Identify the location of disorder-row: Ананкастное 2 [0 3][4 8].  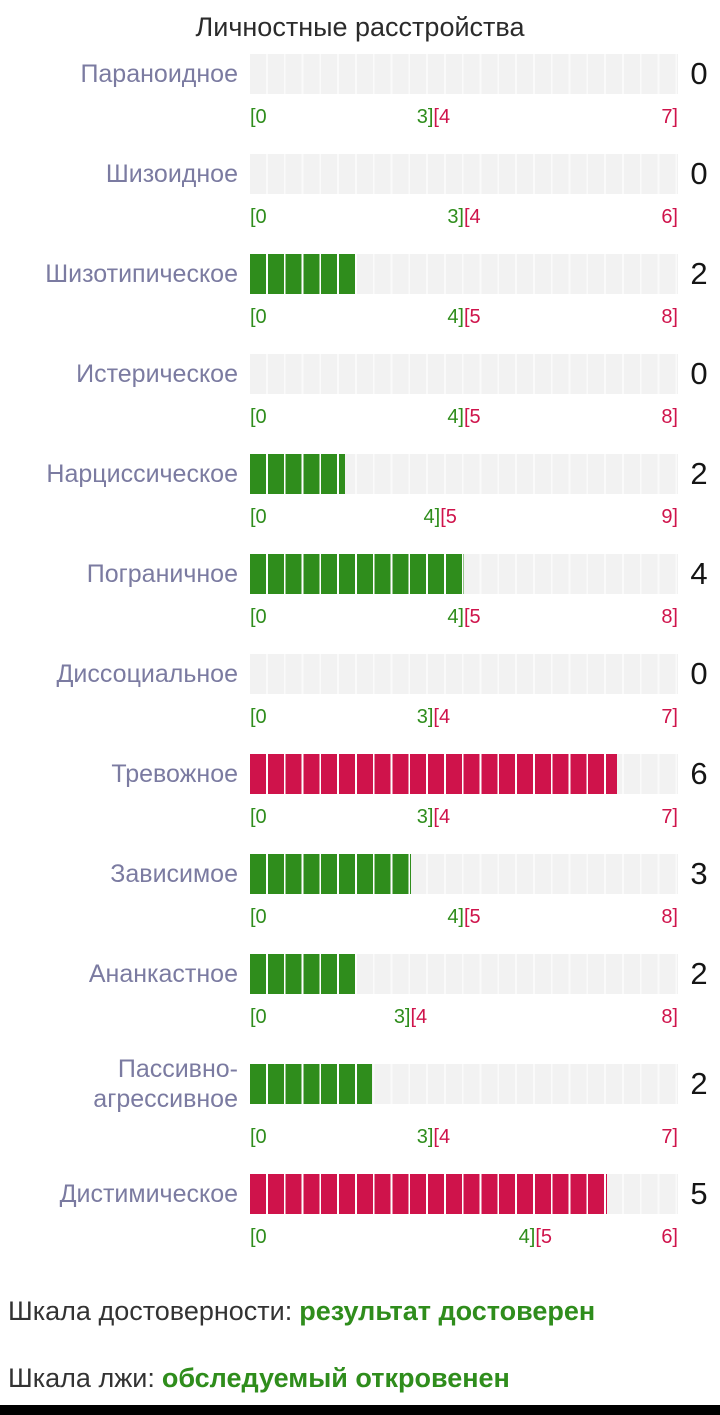
(360, 991).